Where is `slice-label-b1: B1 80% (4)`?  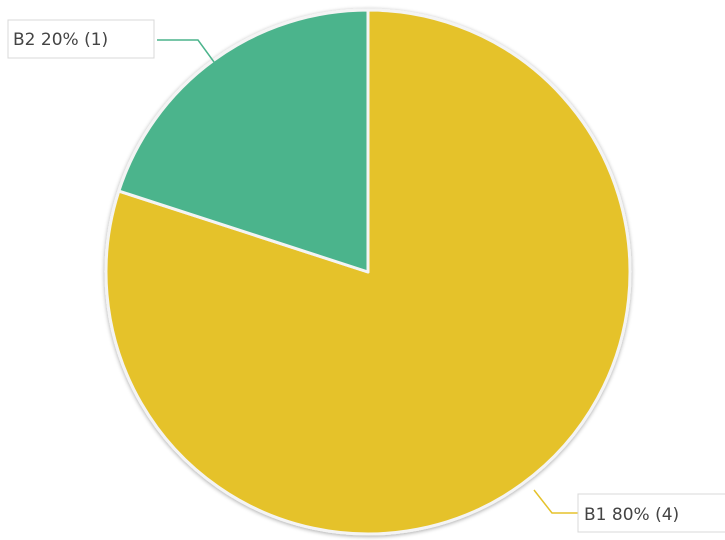 slice-label-b1: B1 80% (4) is located at coordinates (651, 513).